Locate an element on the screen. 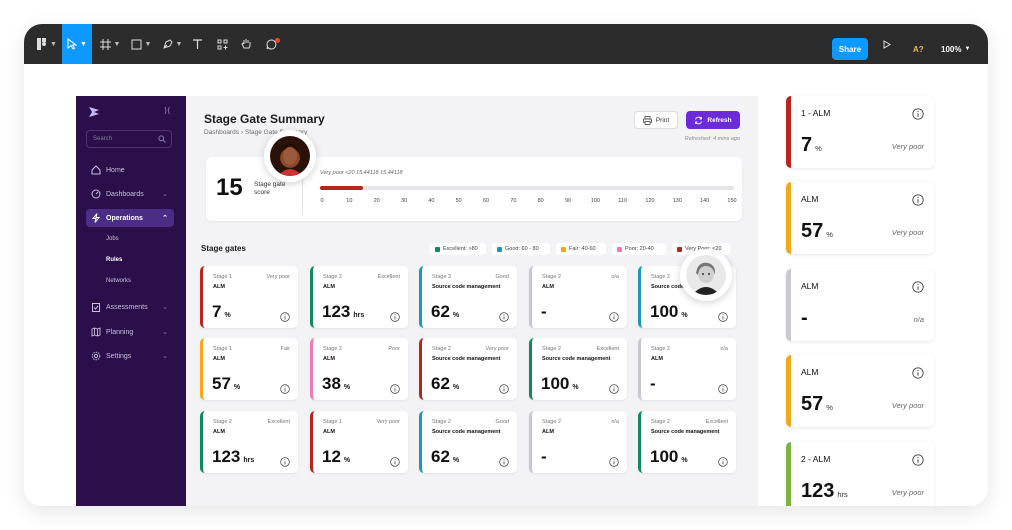 The image size is (1012, 530). stage-gate-card: Stage 2 Good Source code management 62% is located at coordinates (468, 442).